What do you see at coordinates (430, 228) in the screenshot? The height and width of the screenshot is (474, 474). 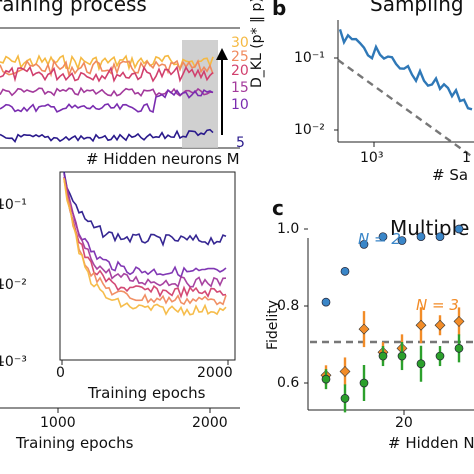 I see `panel-c-title: Multiple` at bounding box center [430, 228].